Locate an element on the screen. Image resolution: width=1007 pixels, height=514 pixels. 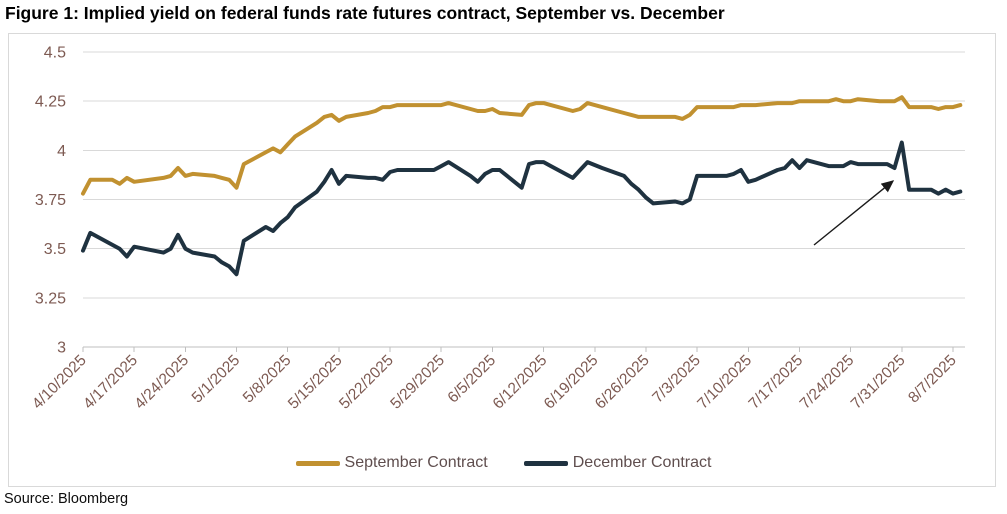
september-line-swatch is located at coordinates (317, 463).